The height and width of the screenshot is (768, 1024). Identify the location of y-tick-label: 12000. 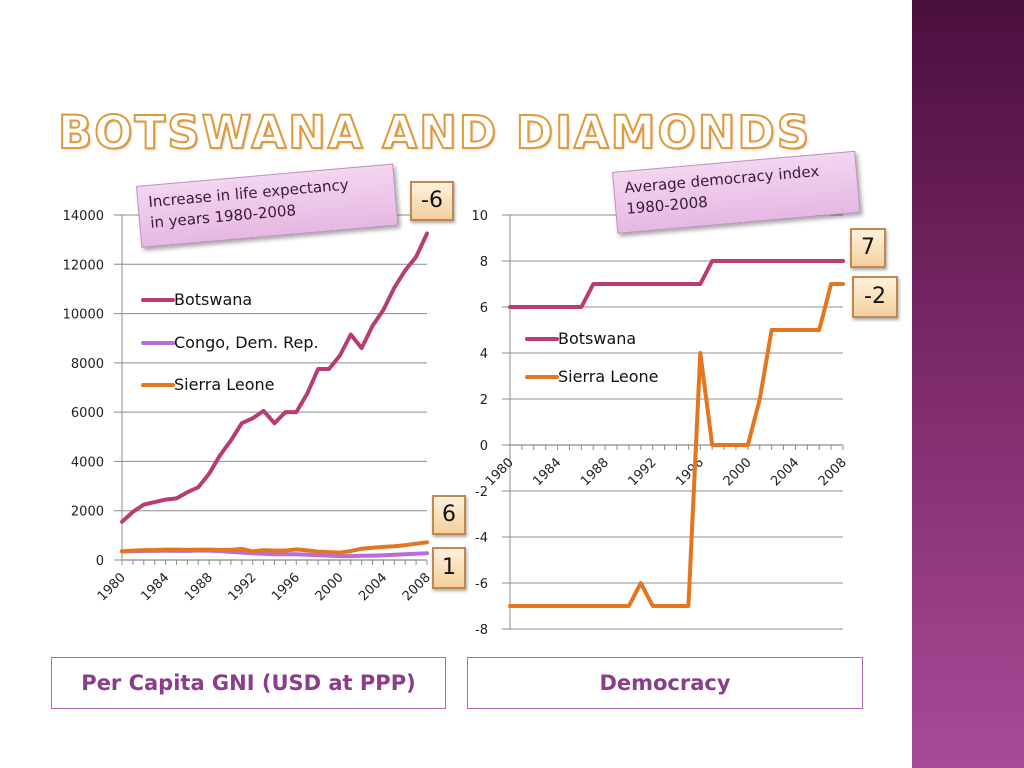
(83, 265).